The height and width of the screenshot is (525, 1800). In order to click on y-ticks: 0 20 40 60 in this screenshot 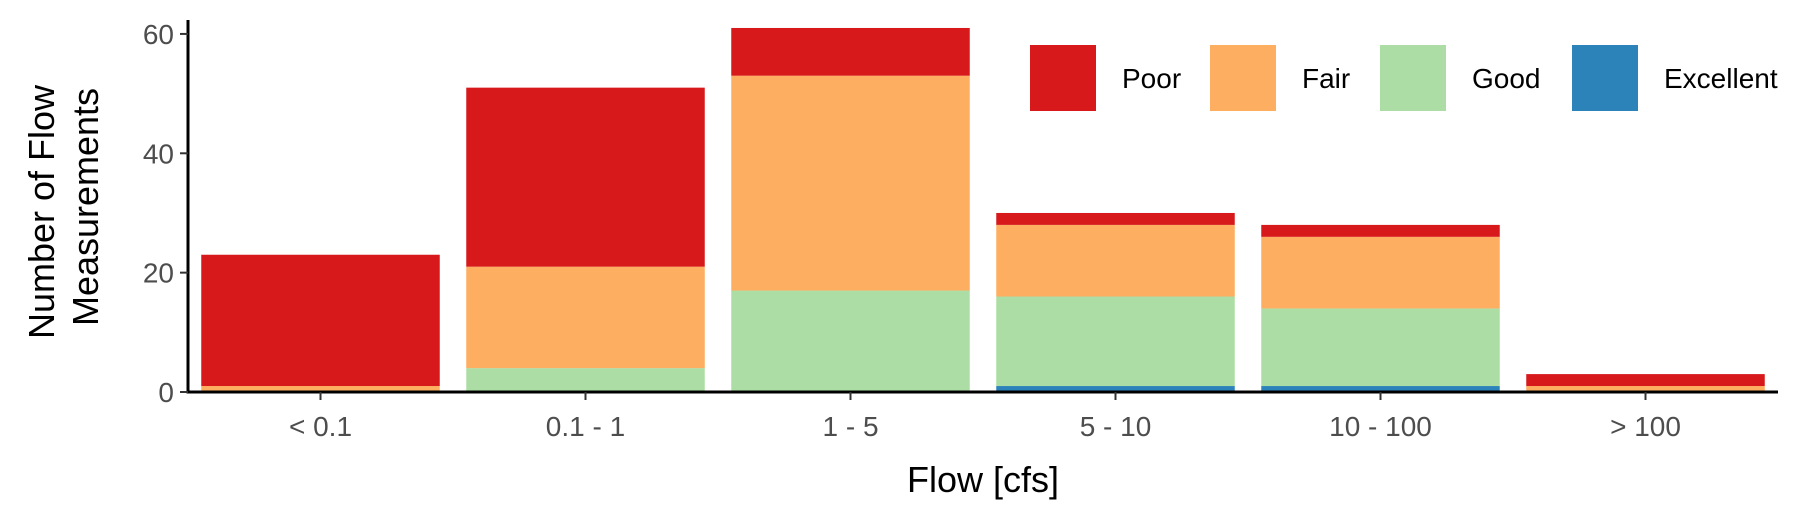, I will do `click(165, 213)`.